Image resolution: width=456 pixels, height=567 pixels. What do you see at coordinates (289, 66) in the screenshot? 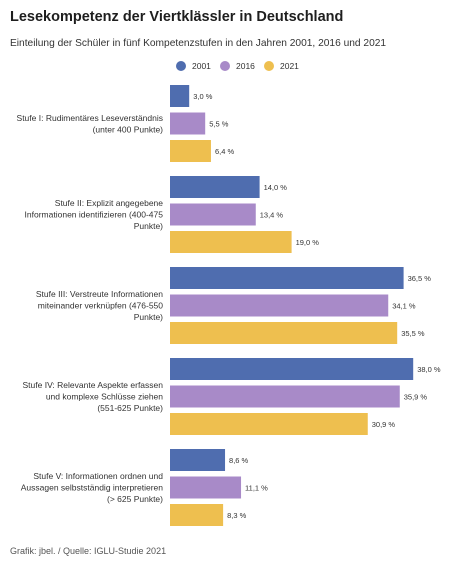
I see `legend-label-2021: 2021` at bounding box center [289, 66].